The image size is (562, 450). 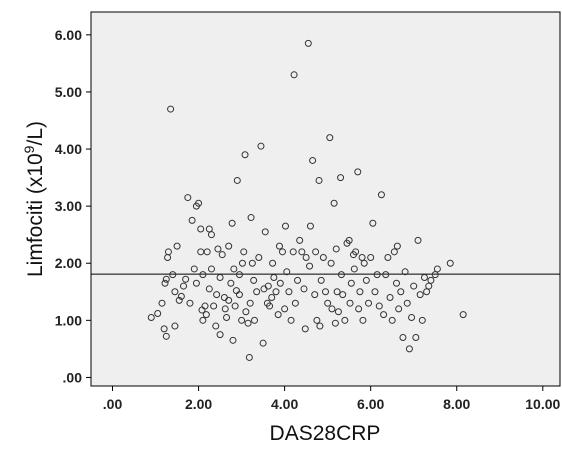 What do you see at coordinates (542, 404) in the screenshot?
I see `x-tick-label: 10.00` at bounding box center [542, 404].